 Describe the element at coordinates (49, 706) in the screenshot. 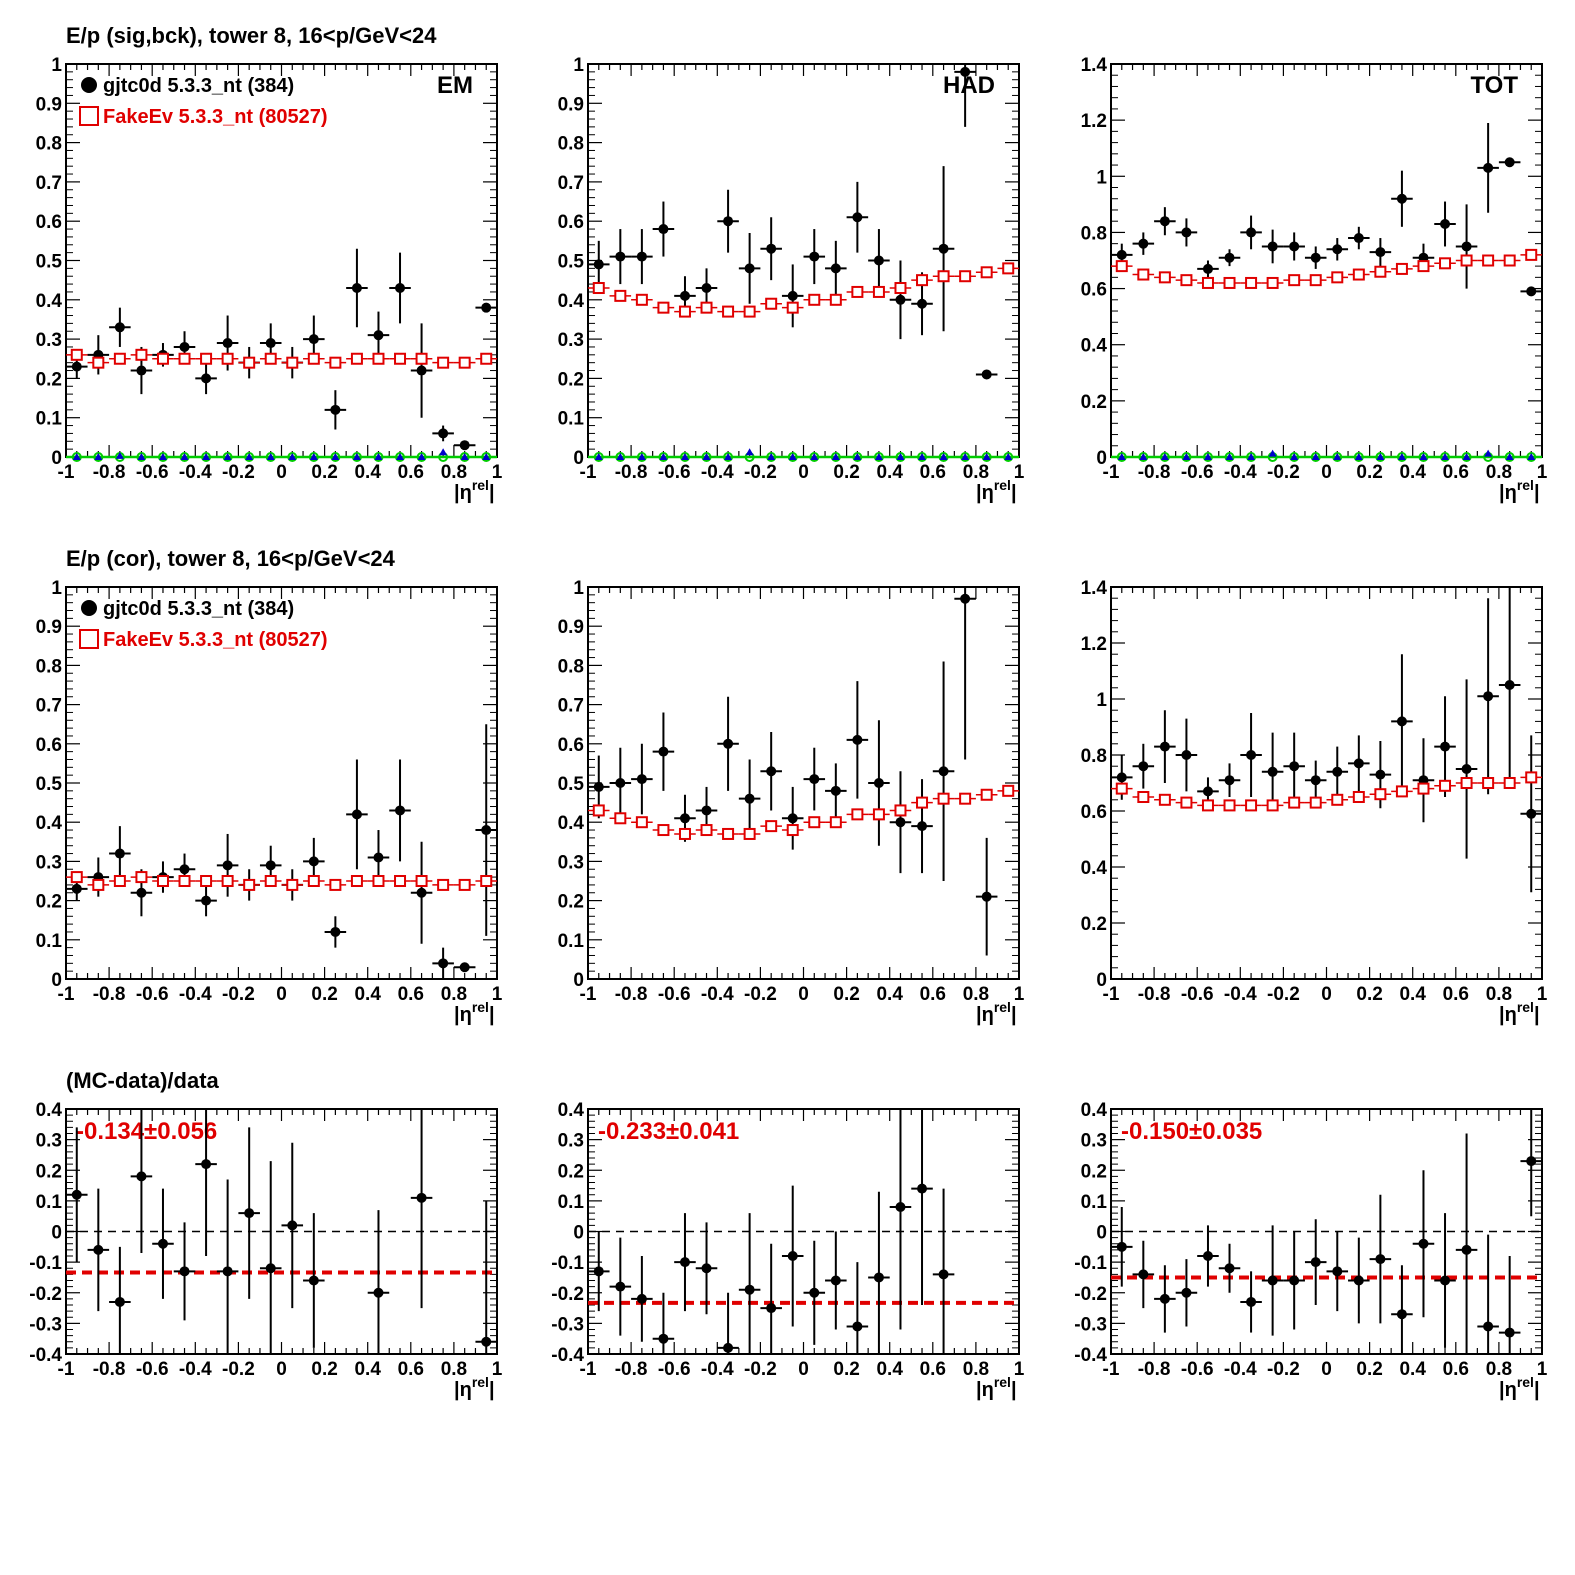

I see `y-tick-label: 0.7` at that location.